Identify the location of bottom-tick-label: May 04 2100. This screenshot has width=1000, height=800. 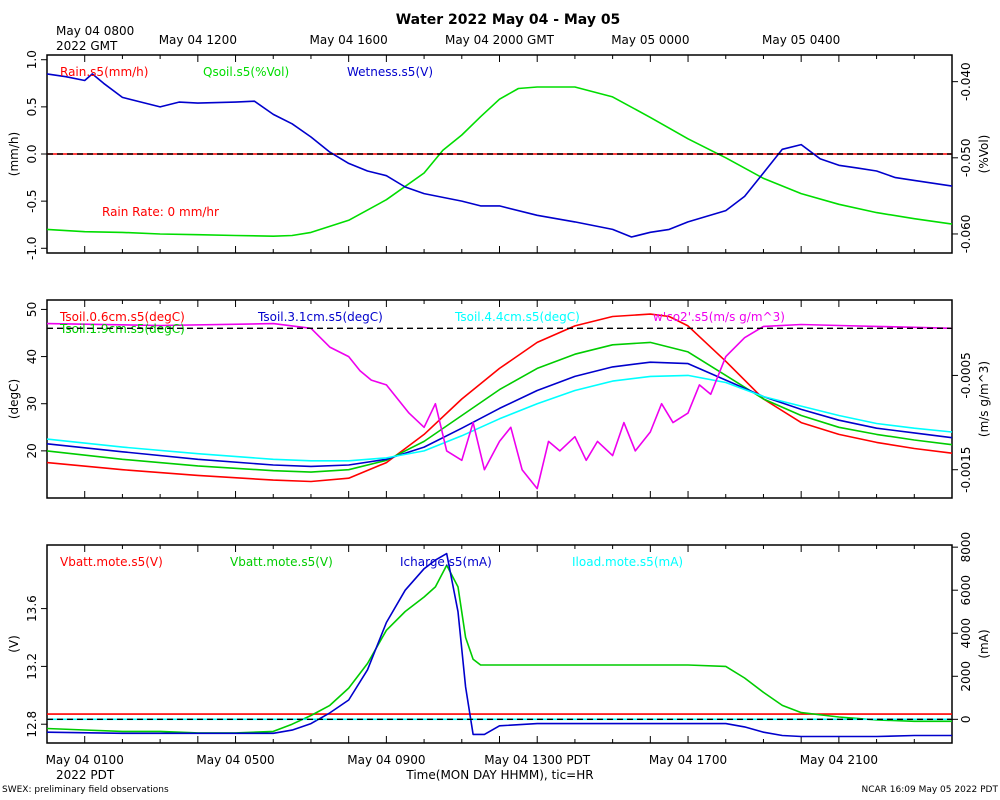
(839, 760).